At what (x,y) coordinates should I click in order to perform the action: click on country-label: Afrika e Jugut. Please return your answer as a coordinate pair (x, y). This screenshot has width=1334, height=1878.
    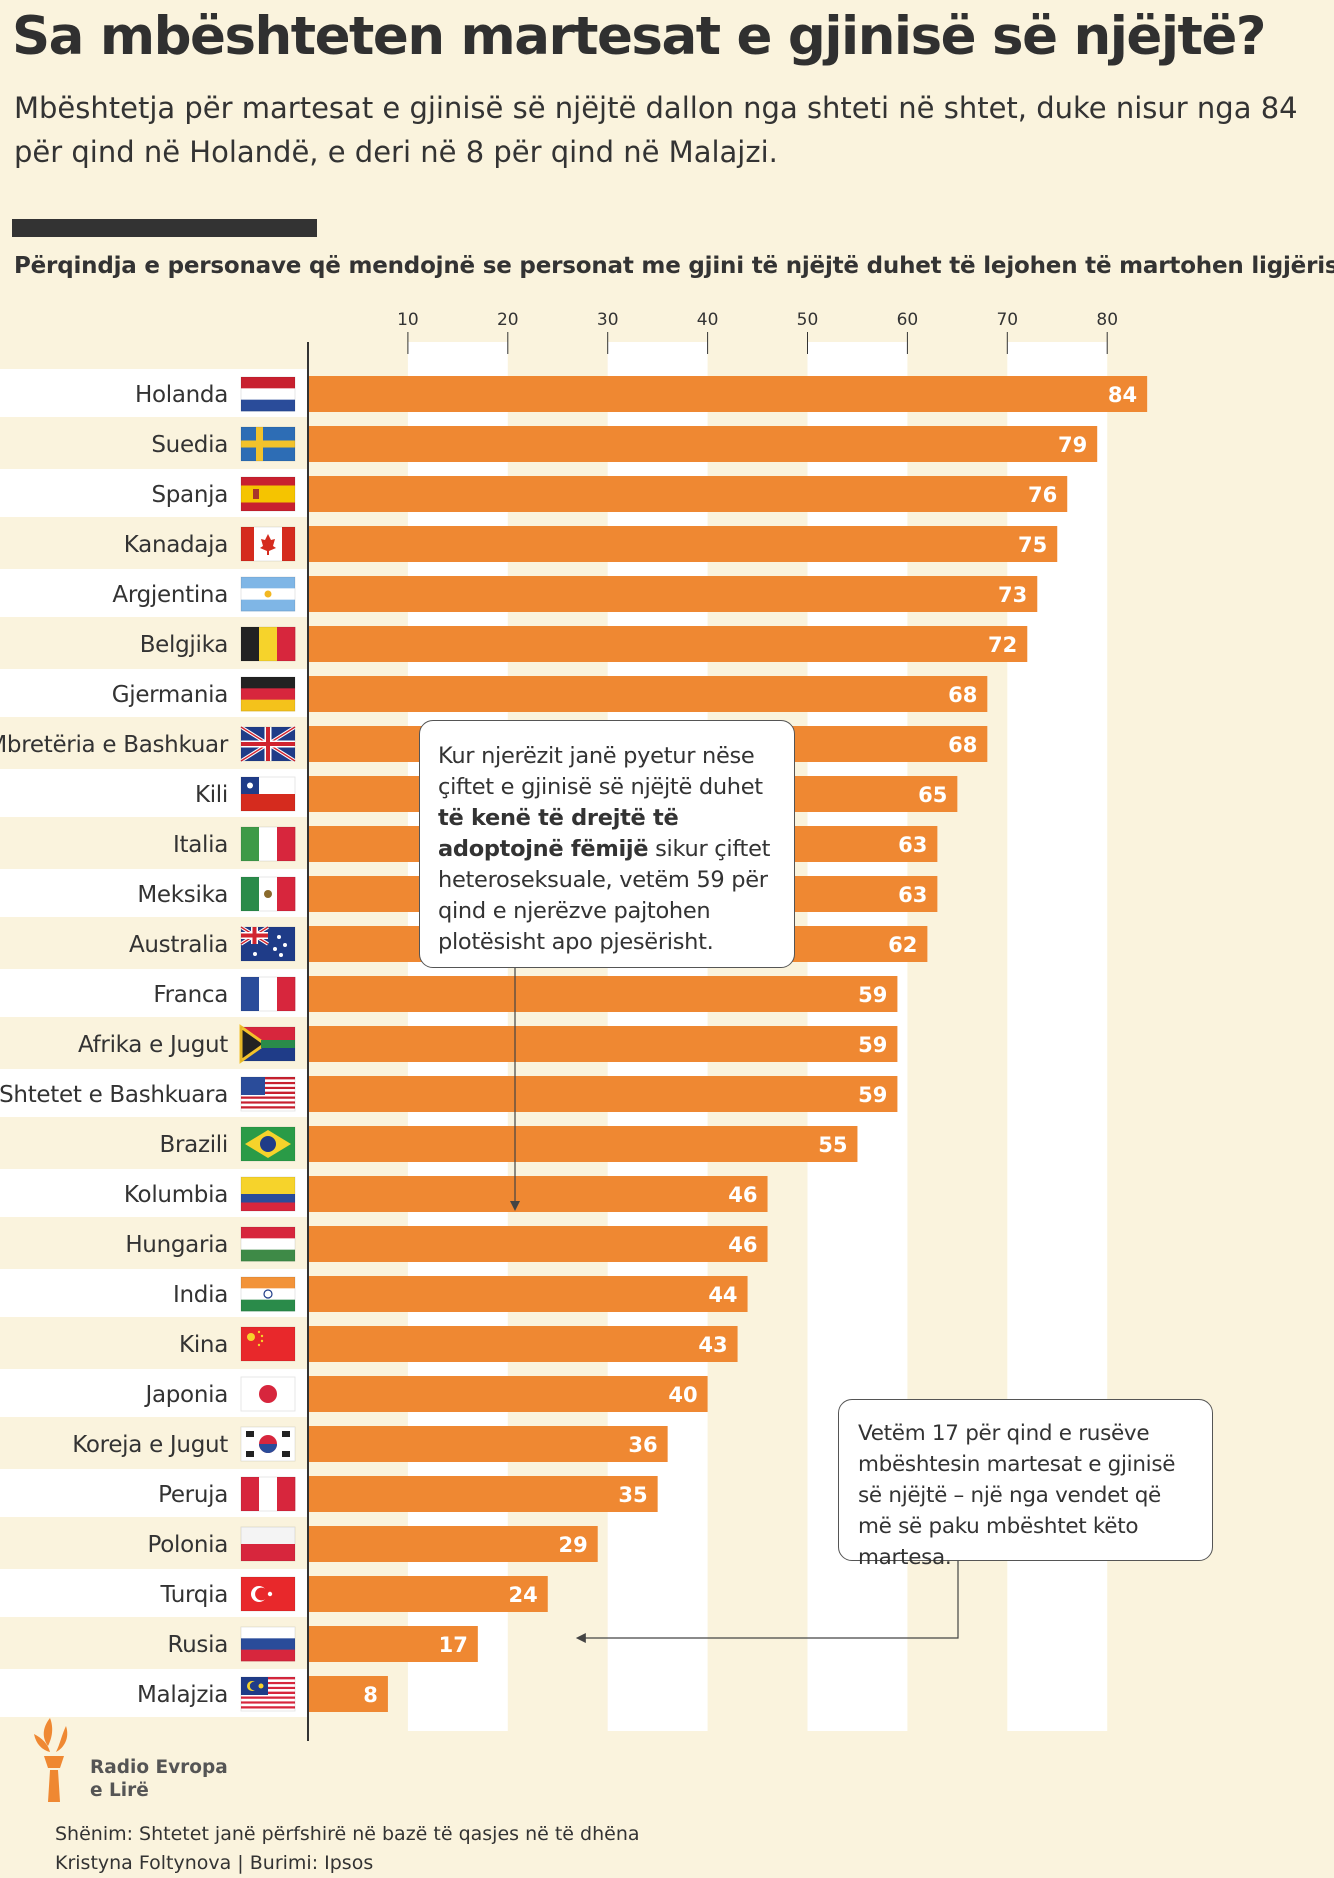
    Looking at the image, I should click on (153, 1045).